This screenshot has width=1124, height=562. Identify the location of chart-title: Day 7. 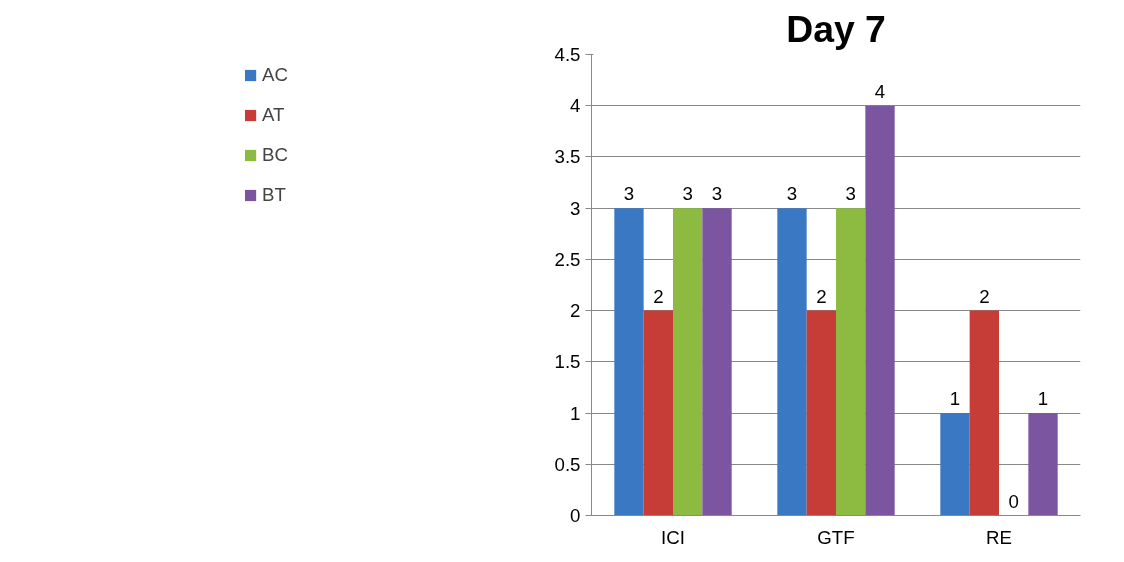
(836, 28).